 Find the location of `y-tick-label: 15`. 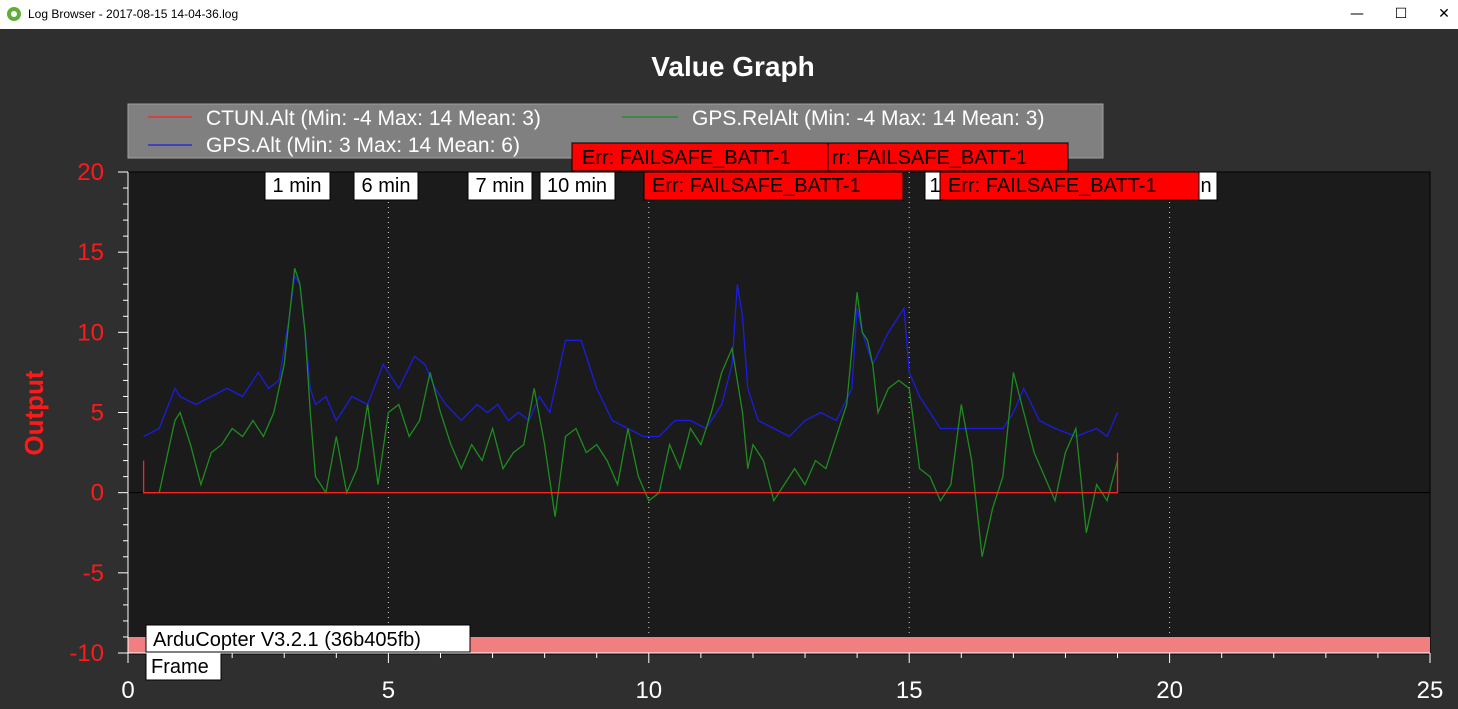

y-tick-label: 15 is located at coordinates (90, 252).